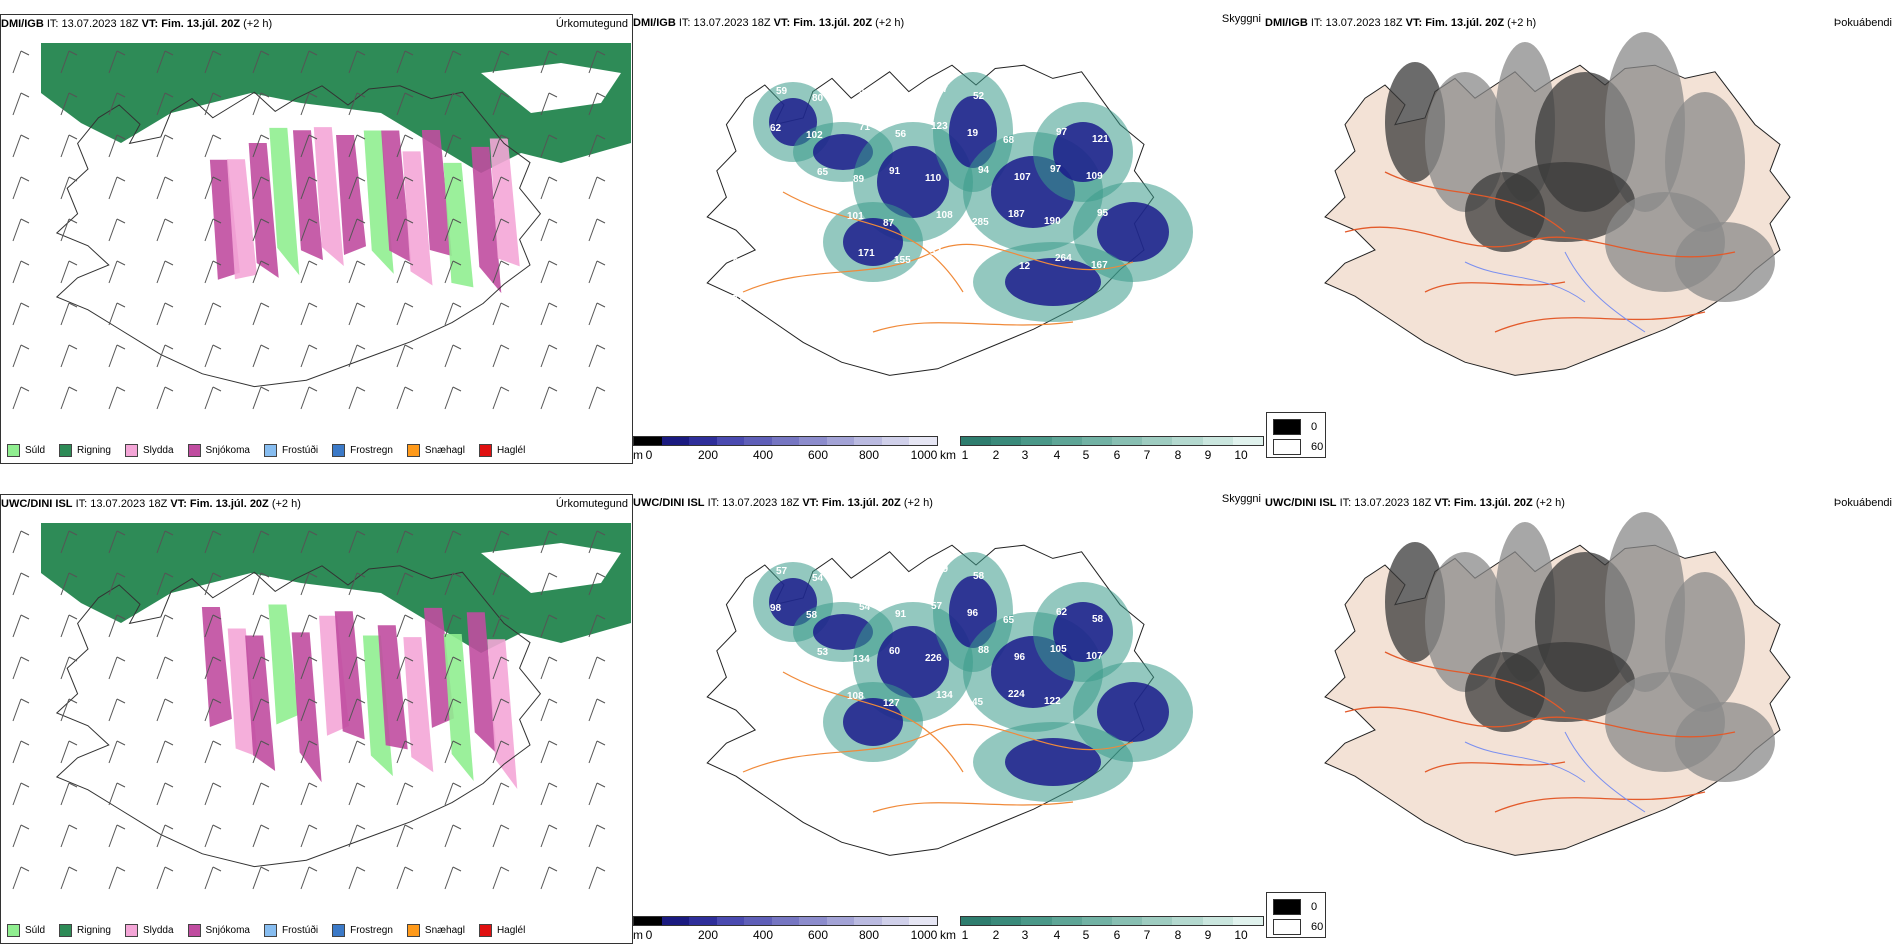  I want to click on visibility-tick: 3, so click(1025, 455).